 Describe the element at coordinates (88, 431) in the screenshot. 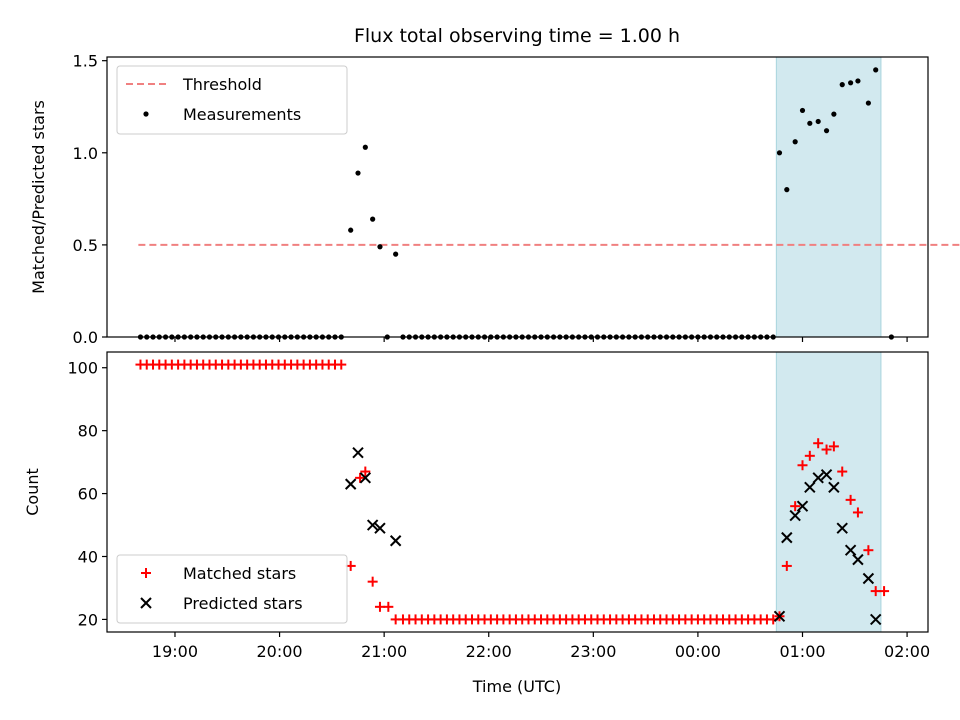

I see `y-tick-label: 80` at that location.